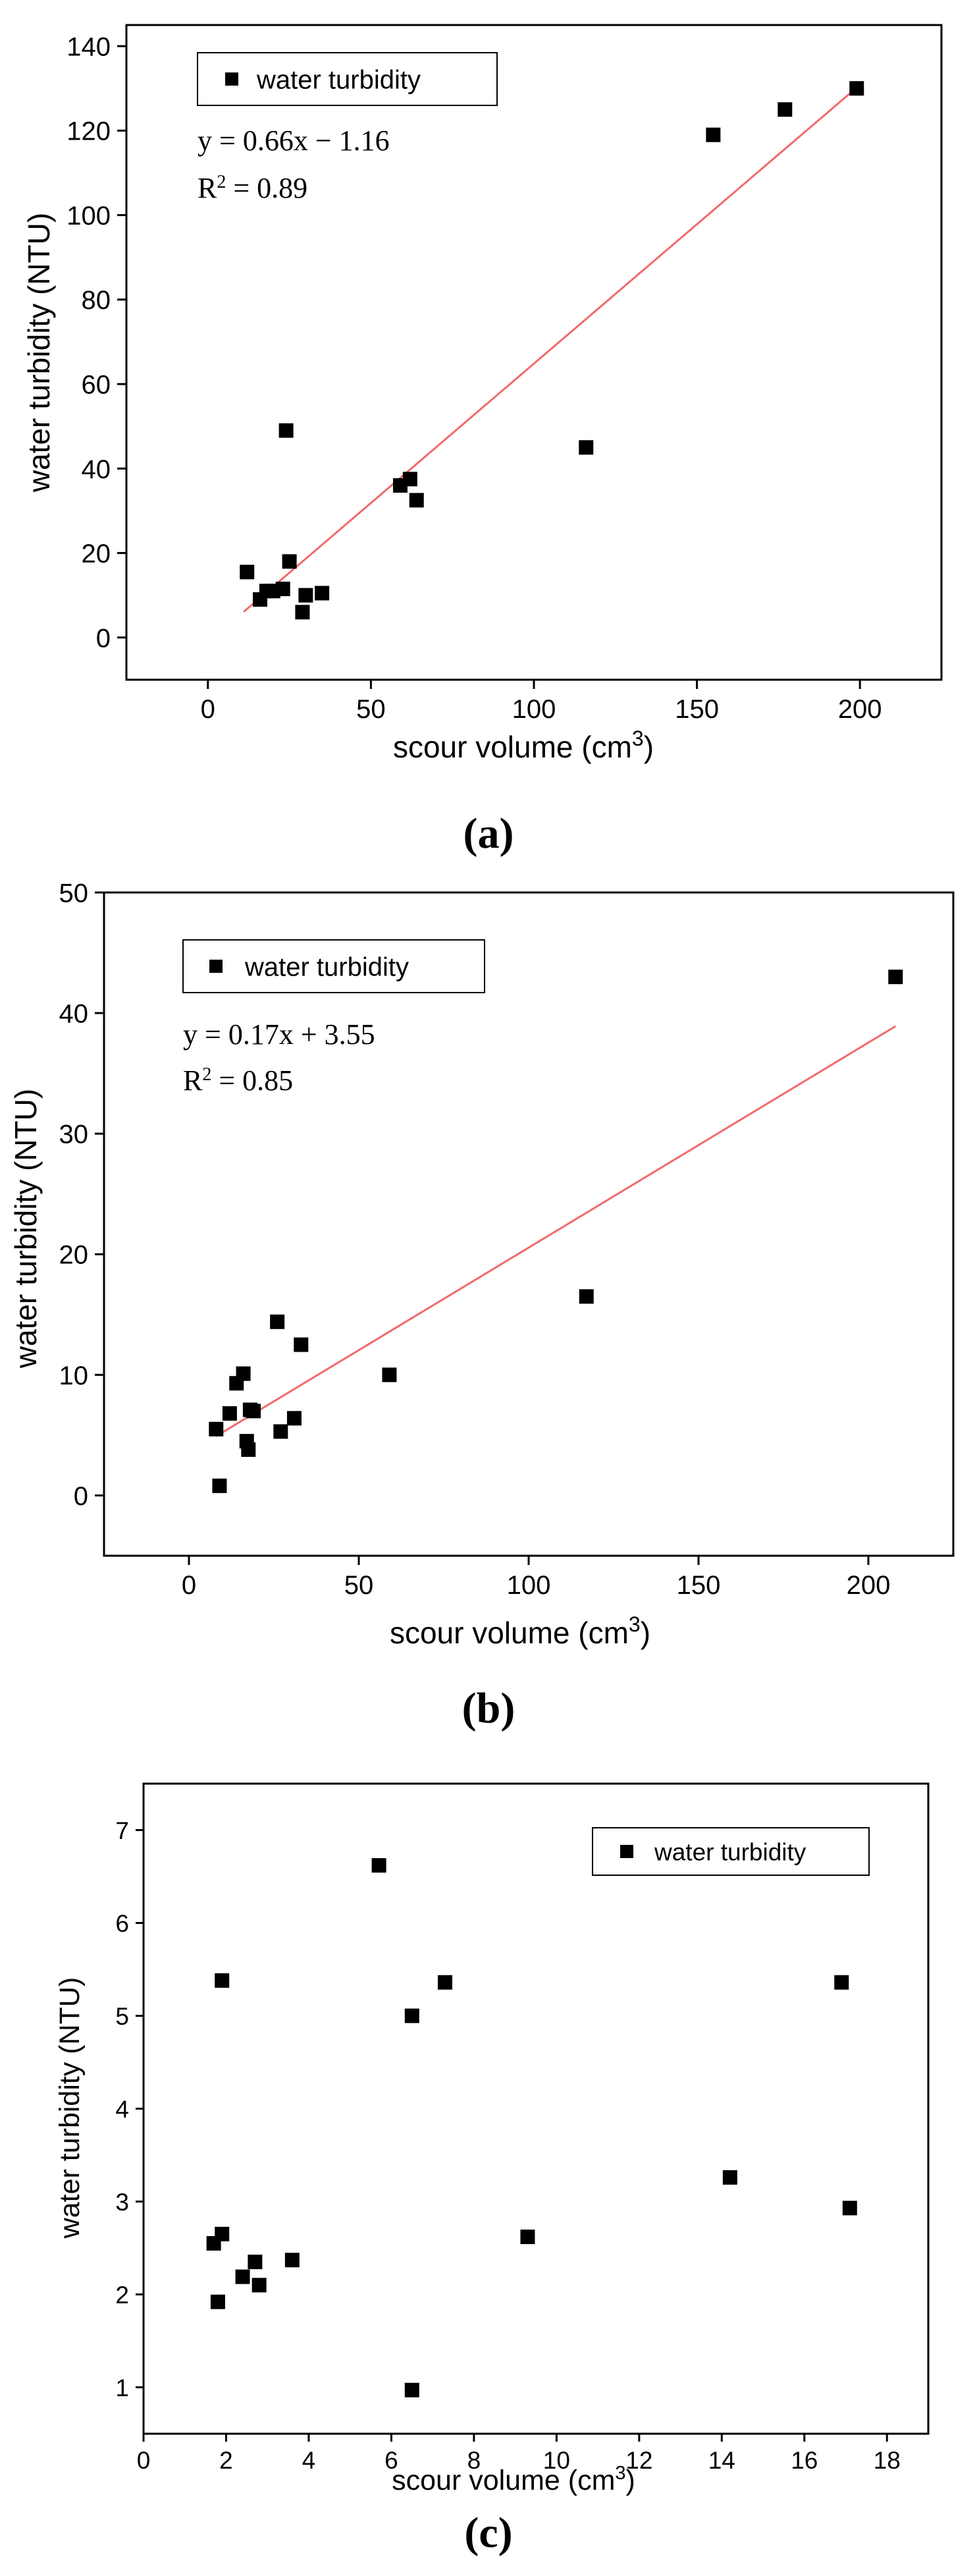 The image size is (977, 2576). What do you see at coordinates (488, 1708) in the screenshot?
I see `caption-b: (b)` at bounding box center [488, 1708].